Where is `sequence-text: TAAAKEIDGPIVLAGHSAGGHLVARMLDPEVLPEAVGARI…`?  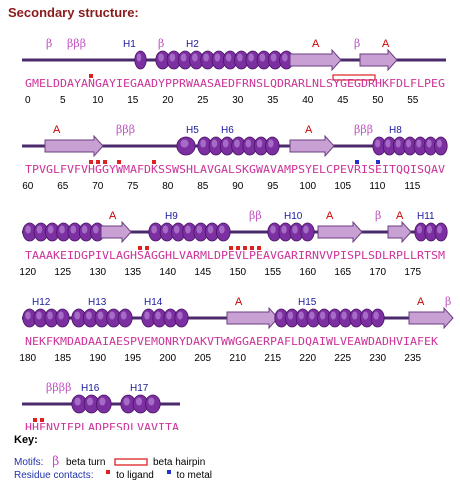 sequence-text: TAAAKEIDGPIVLAGHSAGGHLVARMLDPEVLPEAVGARI… is located at coordinates (235, 256).